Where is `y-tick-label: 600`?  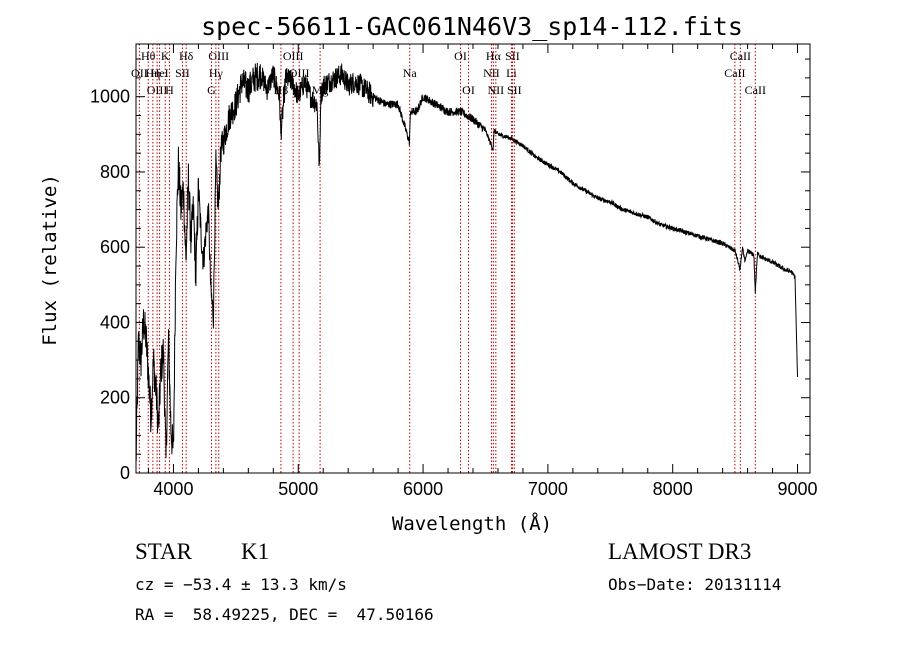
y-tick-label: 600 is located at coordinates (115, 247).